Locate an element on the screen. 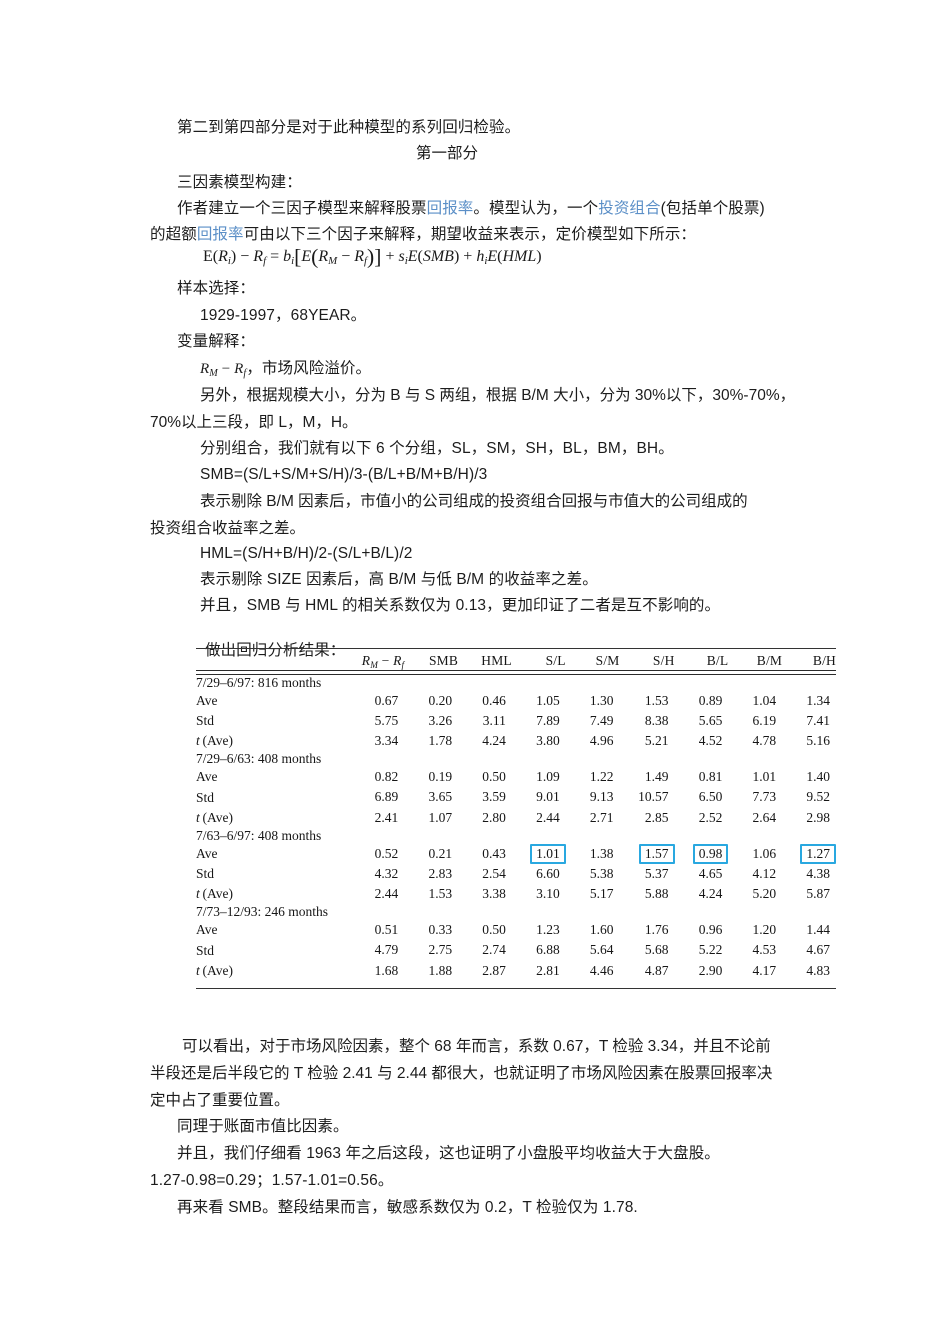 The width and height of the screenshot is (950, 1344). table-cell-sh: 4.87 is located at coordinates (647, 971).